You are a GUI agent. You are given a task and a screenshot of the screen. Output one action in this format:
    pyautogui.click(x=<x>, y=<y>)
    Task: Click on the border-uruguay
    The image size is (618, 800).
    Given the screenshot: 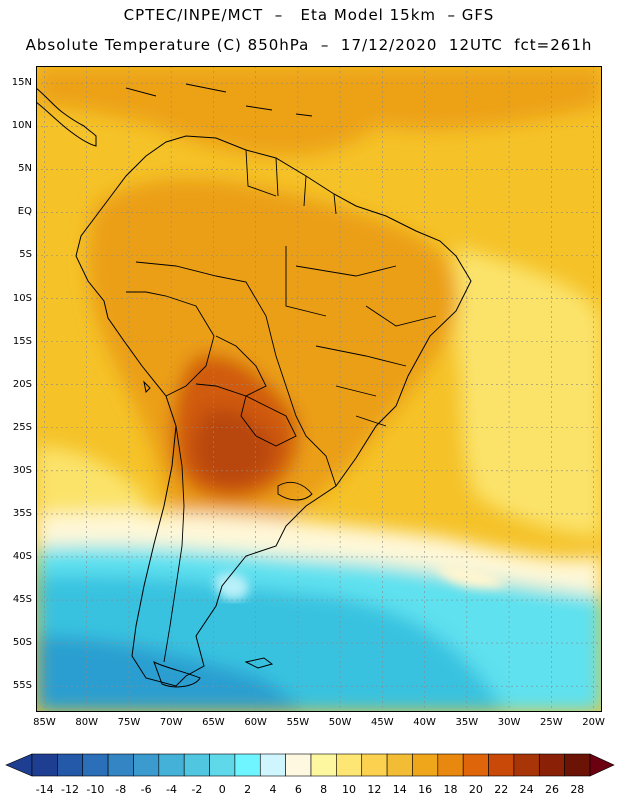 What is the action you would take?
    pyautogui.click(x=295, y=491)
    